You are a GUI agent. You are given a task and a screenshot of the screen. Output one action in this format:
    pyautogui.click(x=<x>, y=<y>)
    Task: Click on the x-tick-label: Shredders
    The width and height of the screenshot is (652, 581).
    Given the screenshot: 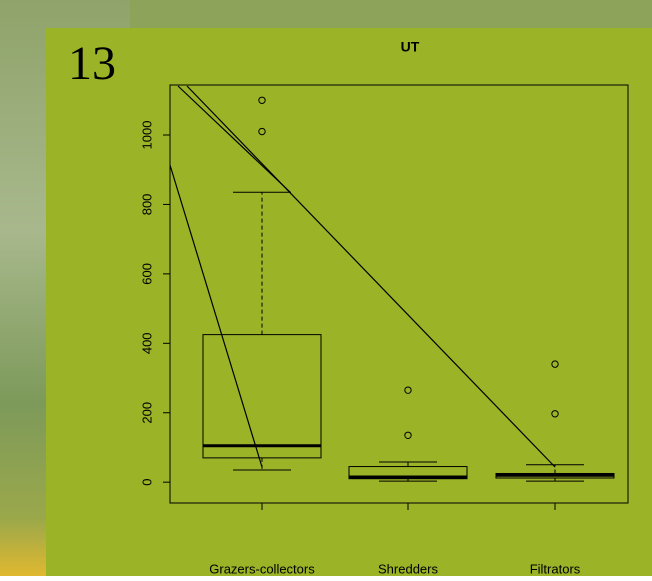 What is the action you would take?
    pyautogui.click(x=408, y=568)
    